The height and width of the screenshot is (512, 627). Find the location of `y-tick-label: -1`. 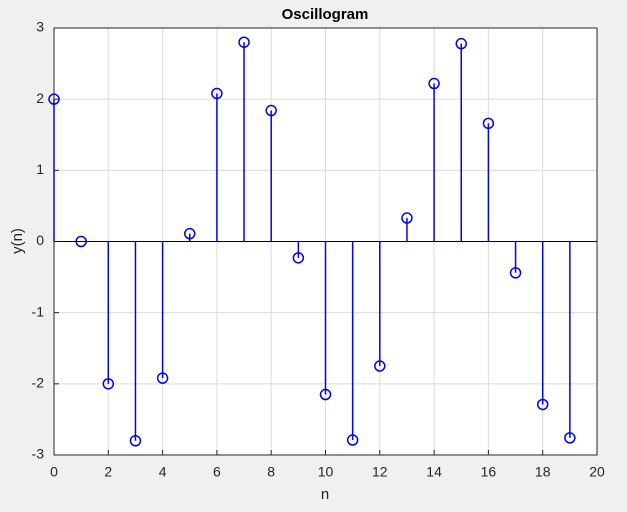

y-tick-label: -1 is located at coordinates (38, 311).